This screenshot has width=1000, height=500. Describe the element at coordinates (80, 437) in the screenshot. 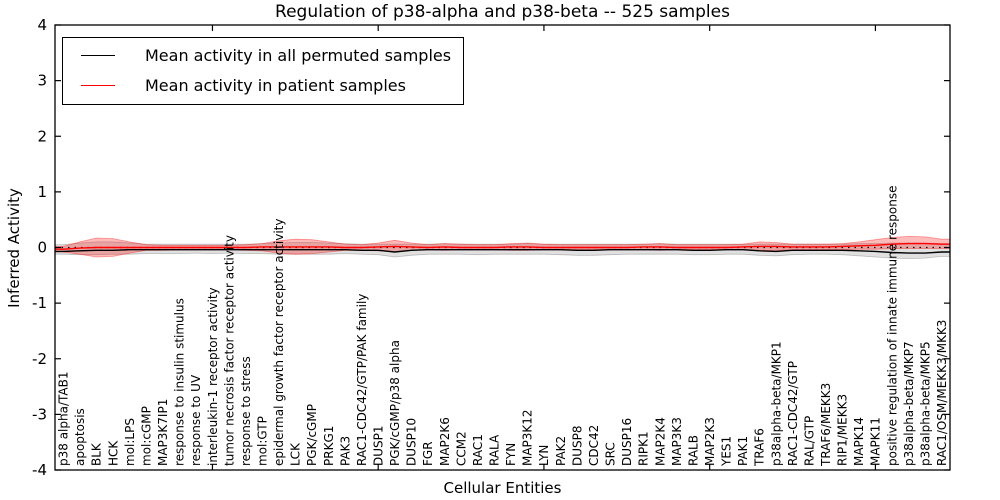

I see `x-entity-label: apoptosis` at that location.